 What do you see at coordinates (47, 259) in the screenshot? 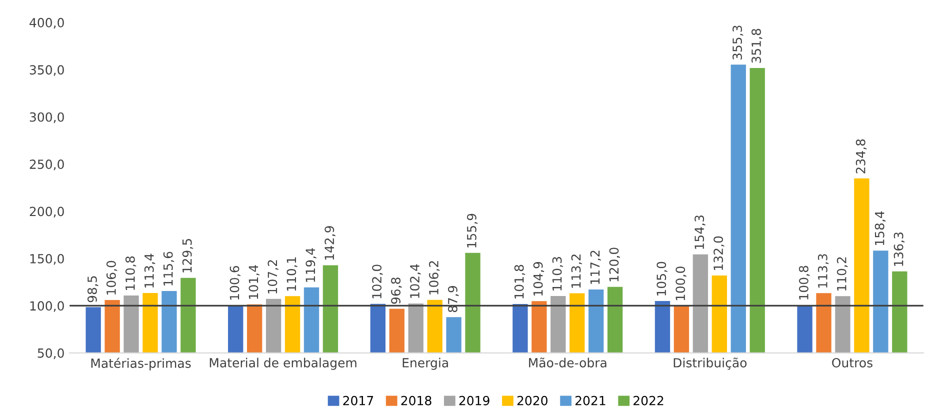
I see `y-tick-label: 150,0` at bounding box center [47, 259].